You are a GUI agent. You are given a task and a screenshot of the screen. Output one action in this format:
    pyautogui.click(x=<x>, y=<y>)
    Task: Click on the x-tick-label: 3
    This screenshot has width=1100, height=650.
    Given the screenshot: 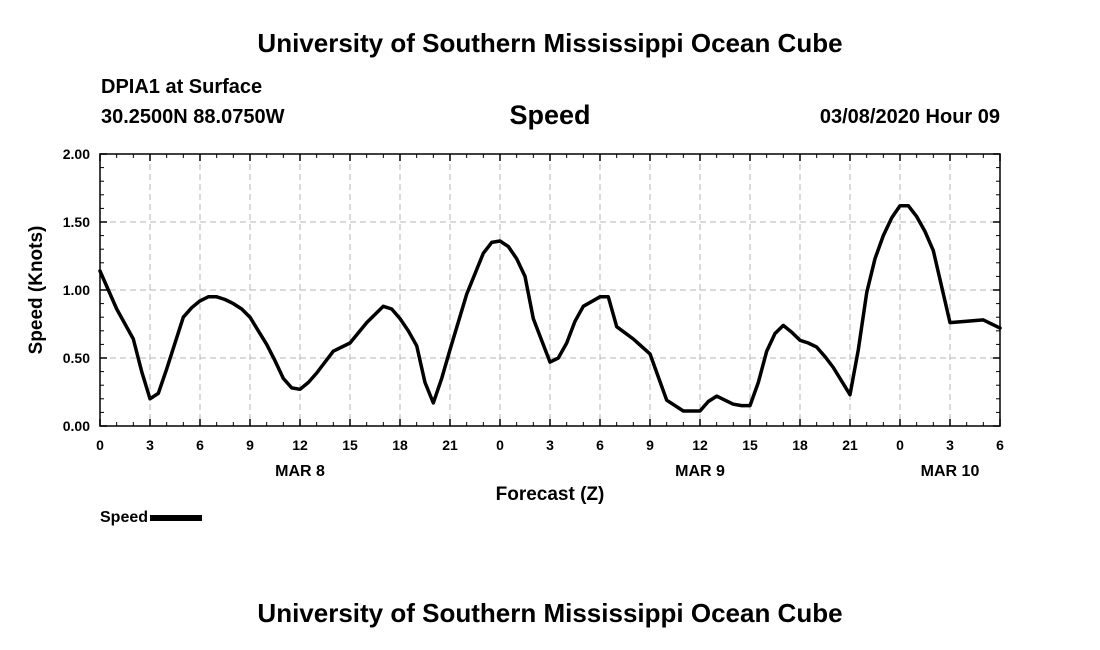 What is the action you would take?
    pyautogui.click(x=550, y=445)
    